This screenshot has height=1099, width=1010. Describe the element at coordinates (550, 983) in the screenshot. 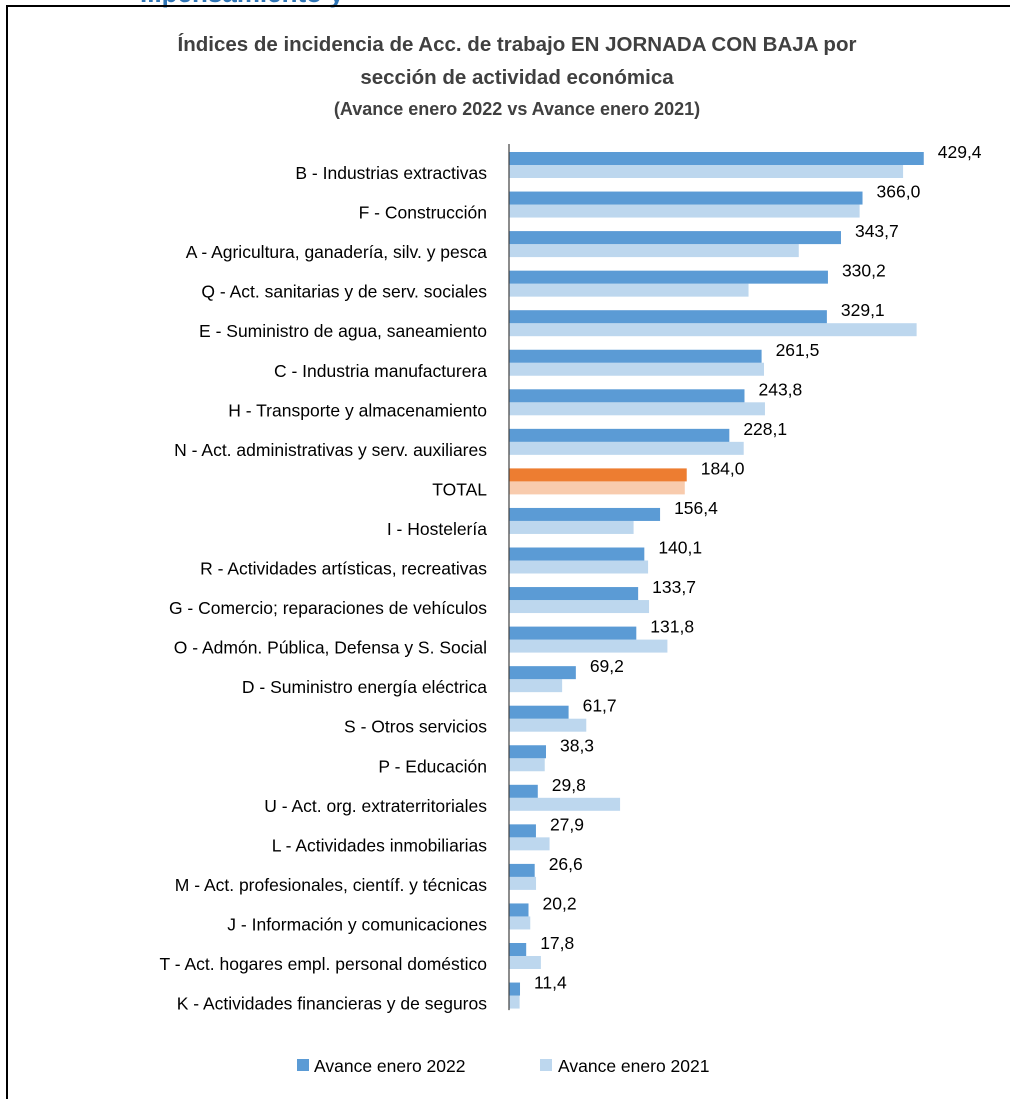

I see `data-label-2022: 11,4` at that location.